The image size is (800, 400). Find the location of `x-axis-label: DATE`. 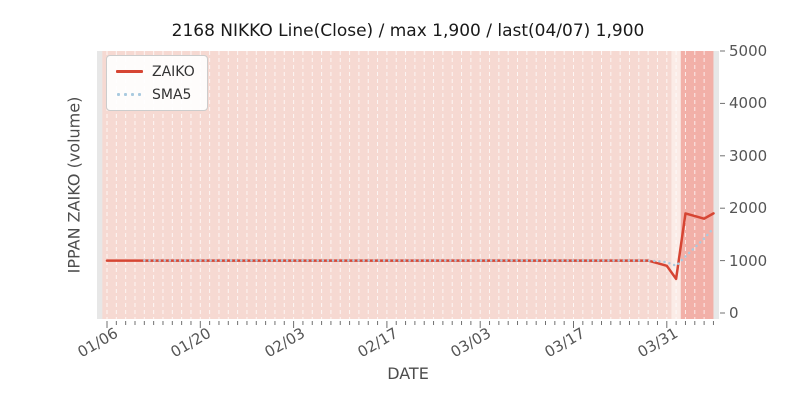

x-axis-label: DATE is located at coordinates (408, 373).